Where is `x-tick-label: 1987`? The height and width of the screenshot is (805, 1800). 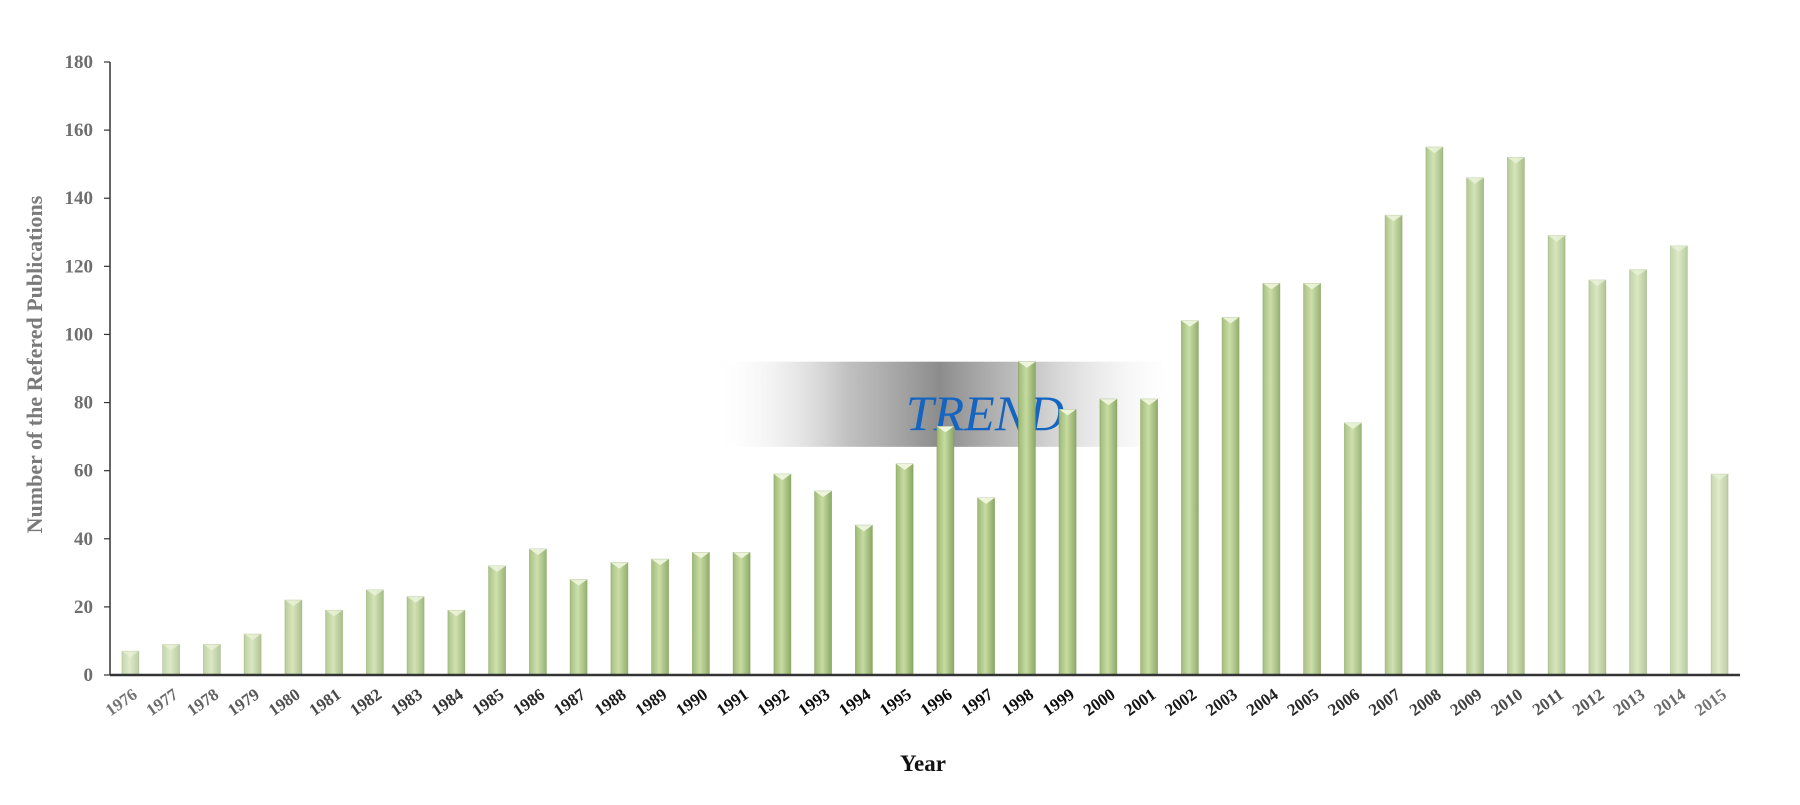
x-tick-label: 1987 is located at coordinates (569, 701).